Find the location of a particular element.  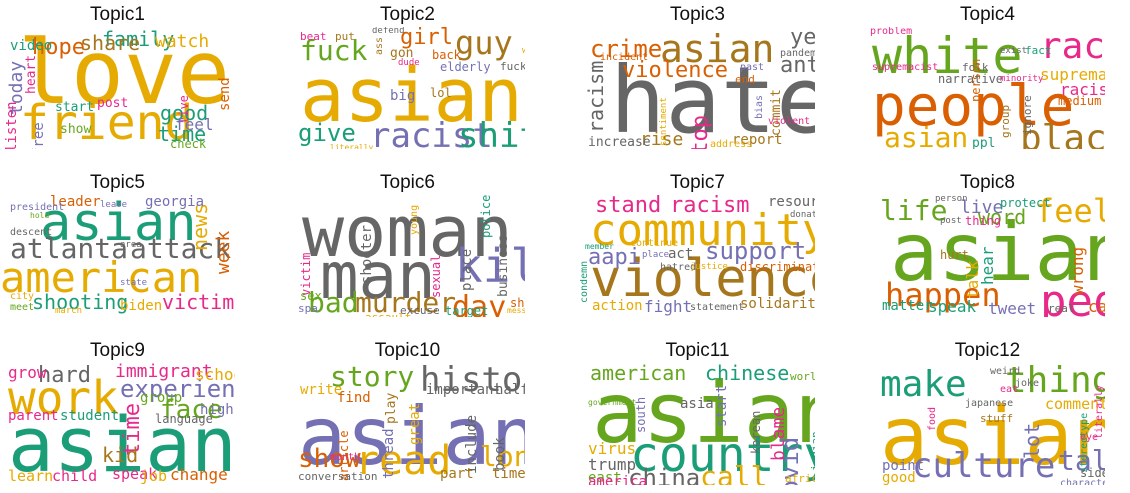

cloud-word: racist is located at coordinates (431, 132).